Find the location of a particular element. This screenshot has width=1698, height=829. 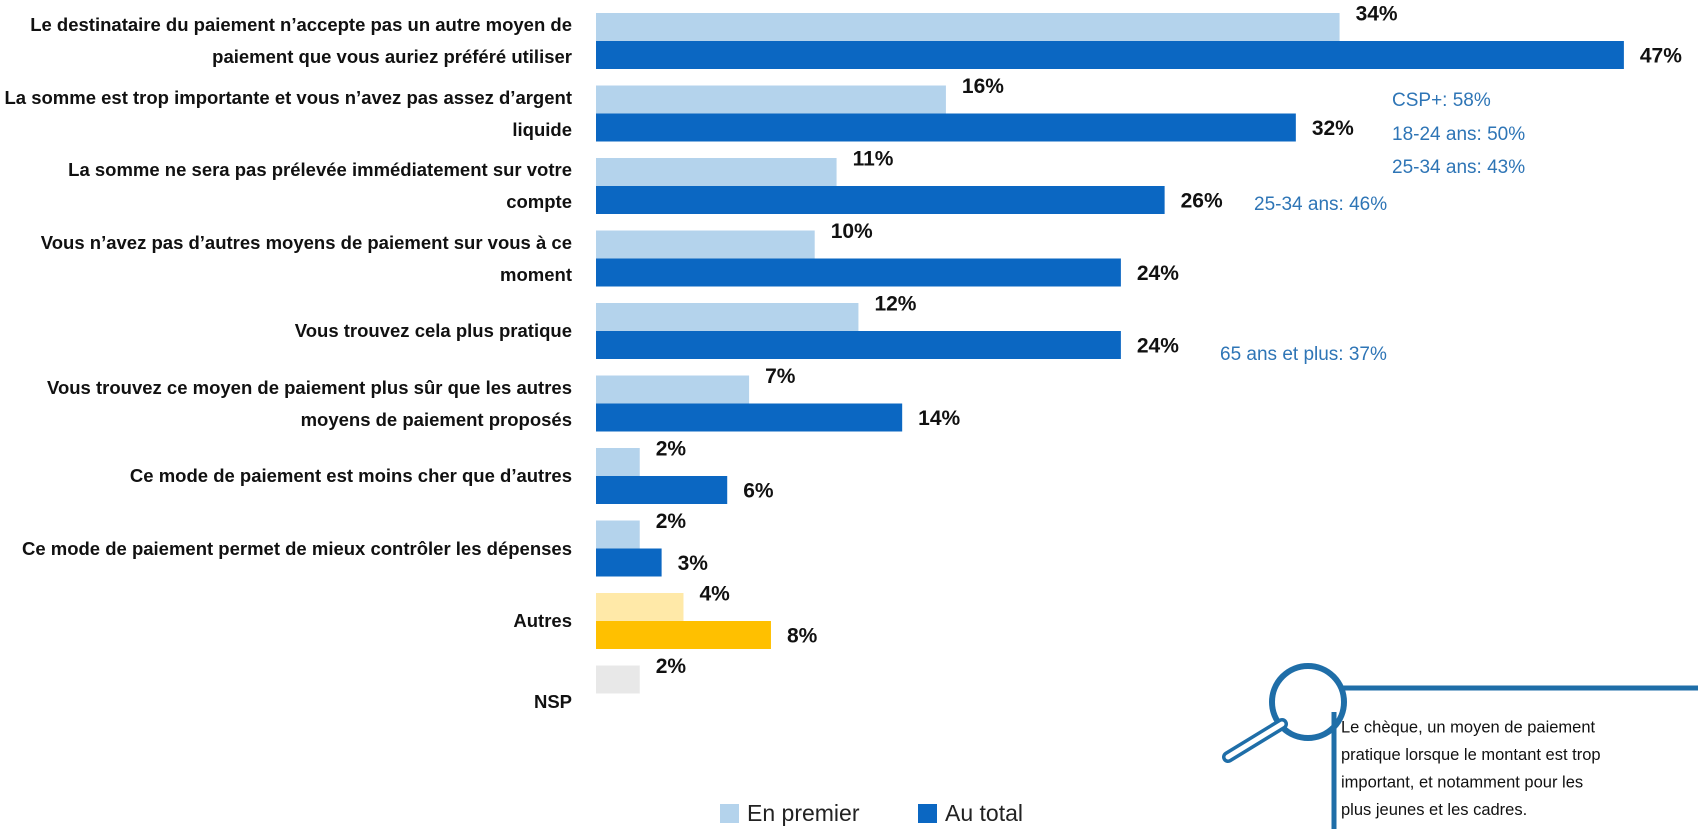

value-label: 12% is located at coordinates (895, 304).